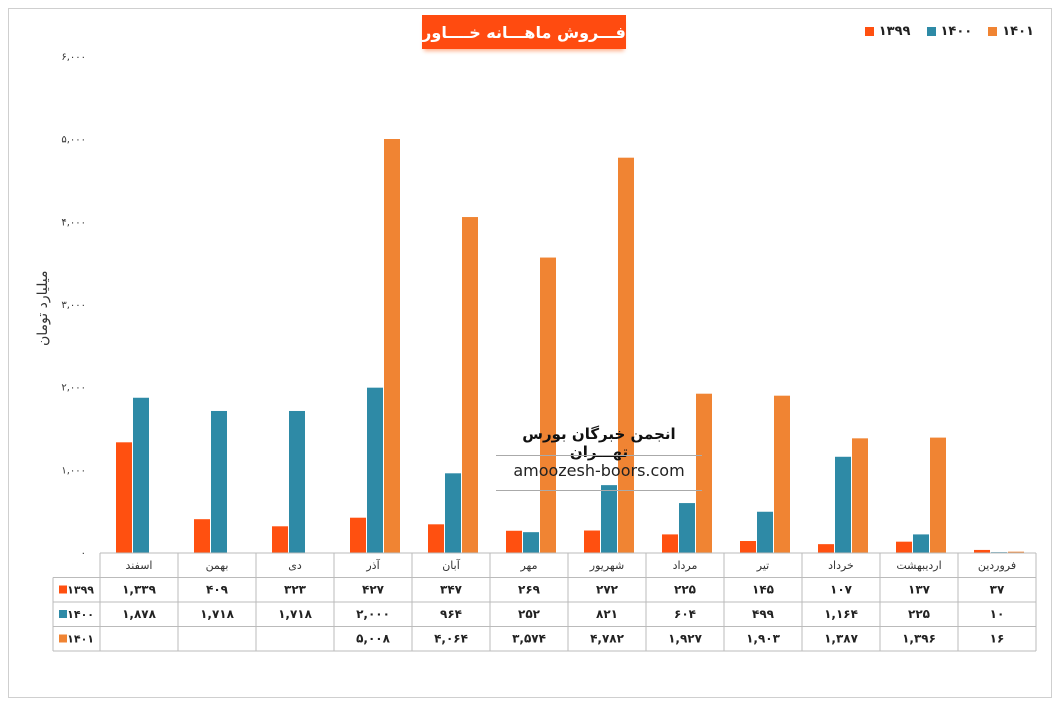 This screenshot has width=1062, height=703. What do you see at coordinates (373, 614) in the screenshot?
I see `table-cell-value: ۲,۰۰۰` at bounding box center [373, 614].